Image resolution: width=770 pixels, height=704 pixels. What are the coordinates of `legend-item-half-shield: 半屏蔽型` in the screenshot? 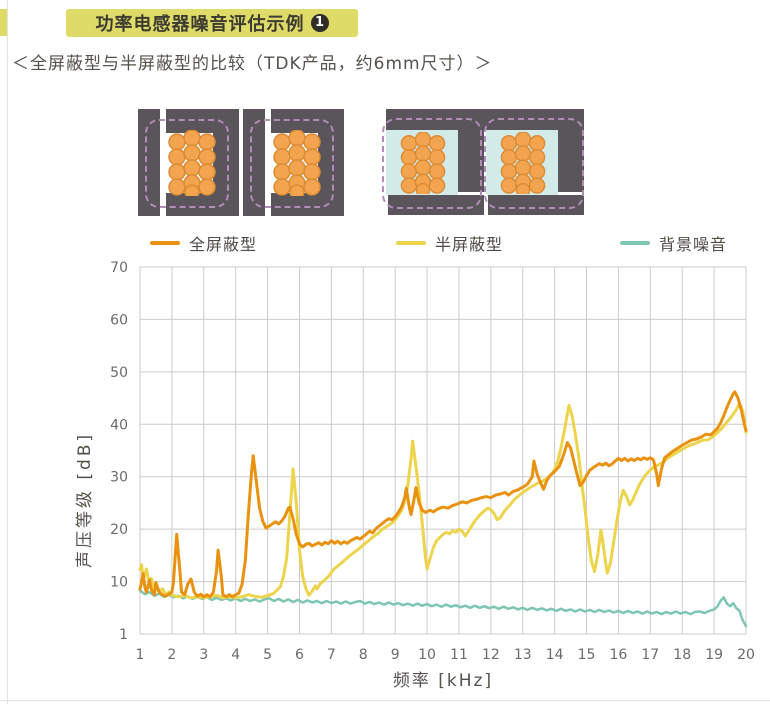 It's located at (449, 243).